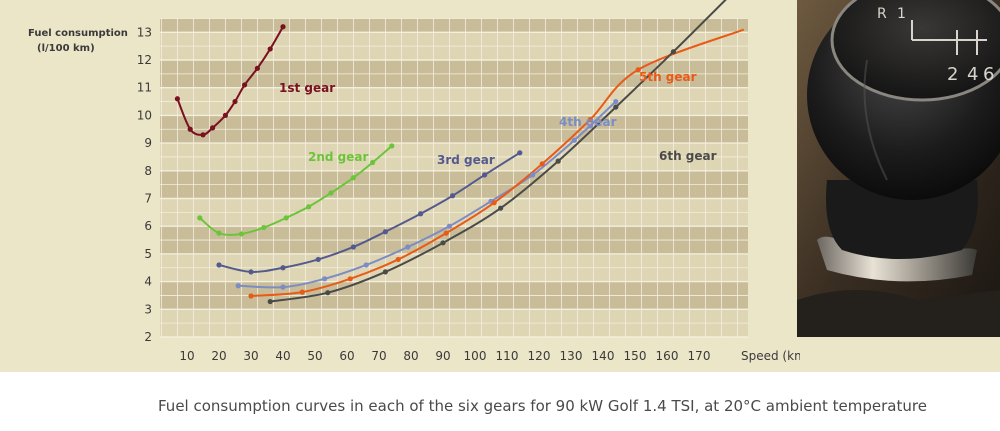  Describe the element at coordinates (346, 356) in the screenshot. I see `x-tick-label: 60` at that location.